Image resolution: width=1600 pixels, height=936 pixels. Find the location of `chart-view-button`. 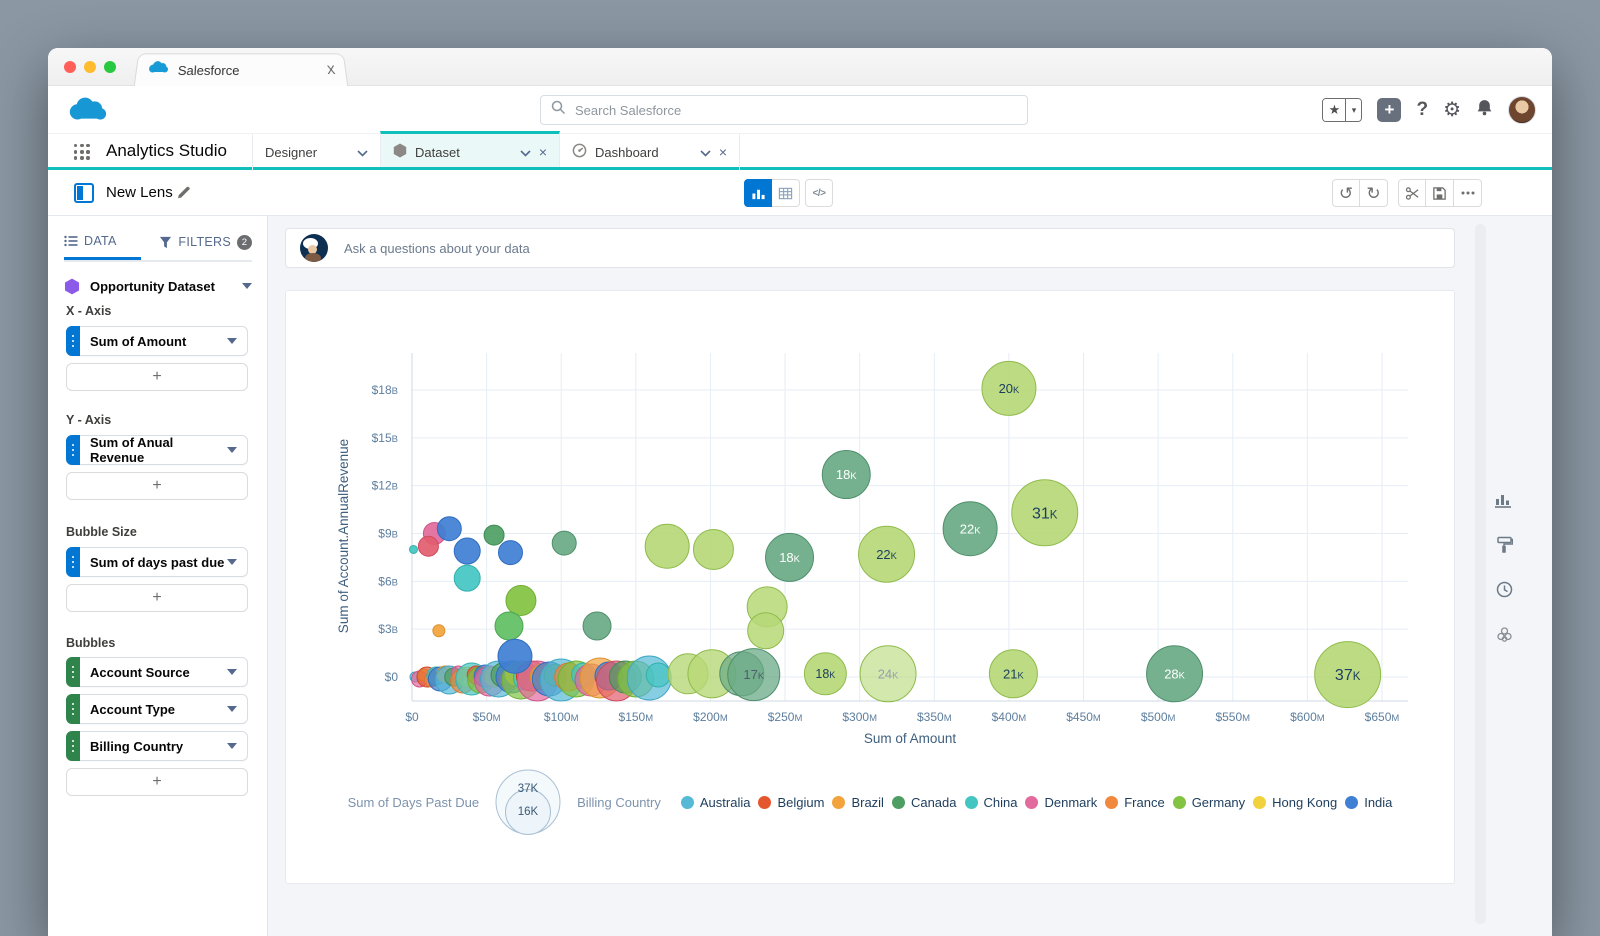

chart-view-button is located at coordinates (758, 193).